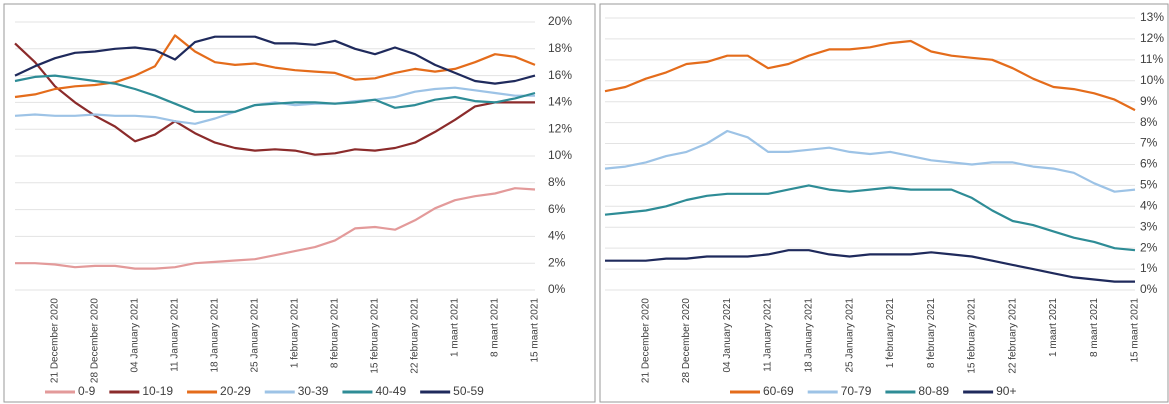 The width and height of the screenshot is (1169, 404). I want to click on legend-label: 60-69, so click(778, 391).